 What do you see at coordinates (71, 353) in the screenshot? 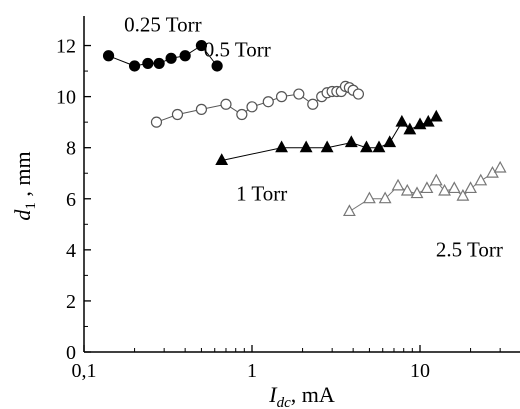
I see `y-tick-label: 0` at bounding box center [71, 353].